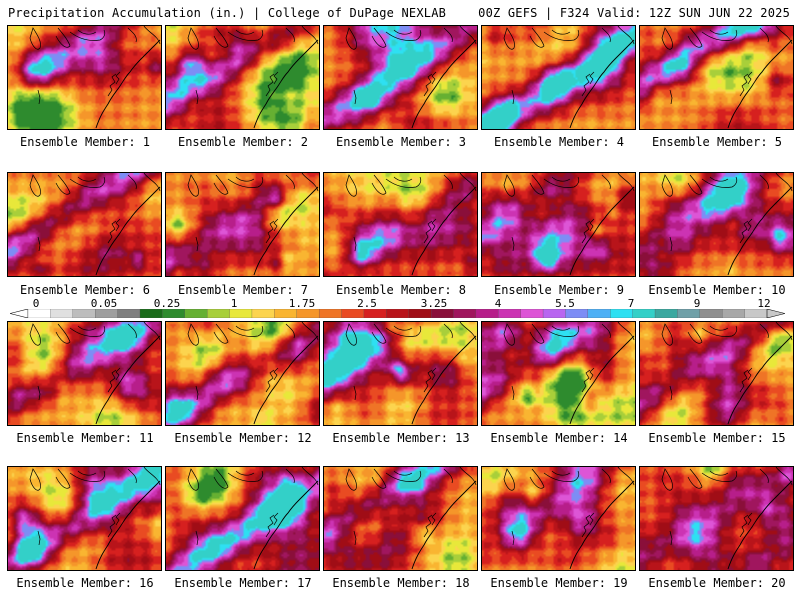 Image resolution: width=800 pixels, height=600 pixels. Describe the element at coordinates (764, 303) in the screenshot. I see `colorbar-tick-label: 12` at that location.